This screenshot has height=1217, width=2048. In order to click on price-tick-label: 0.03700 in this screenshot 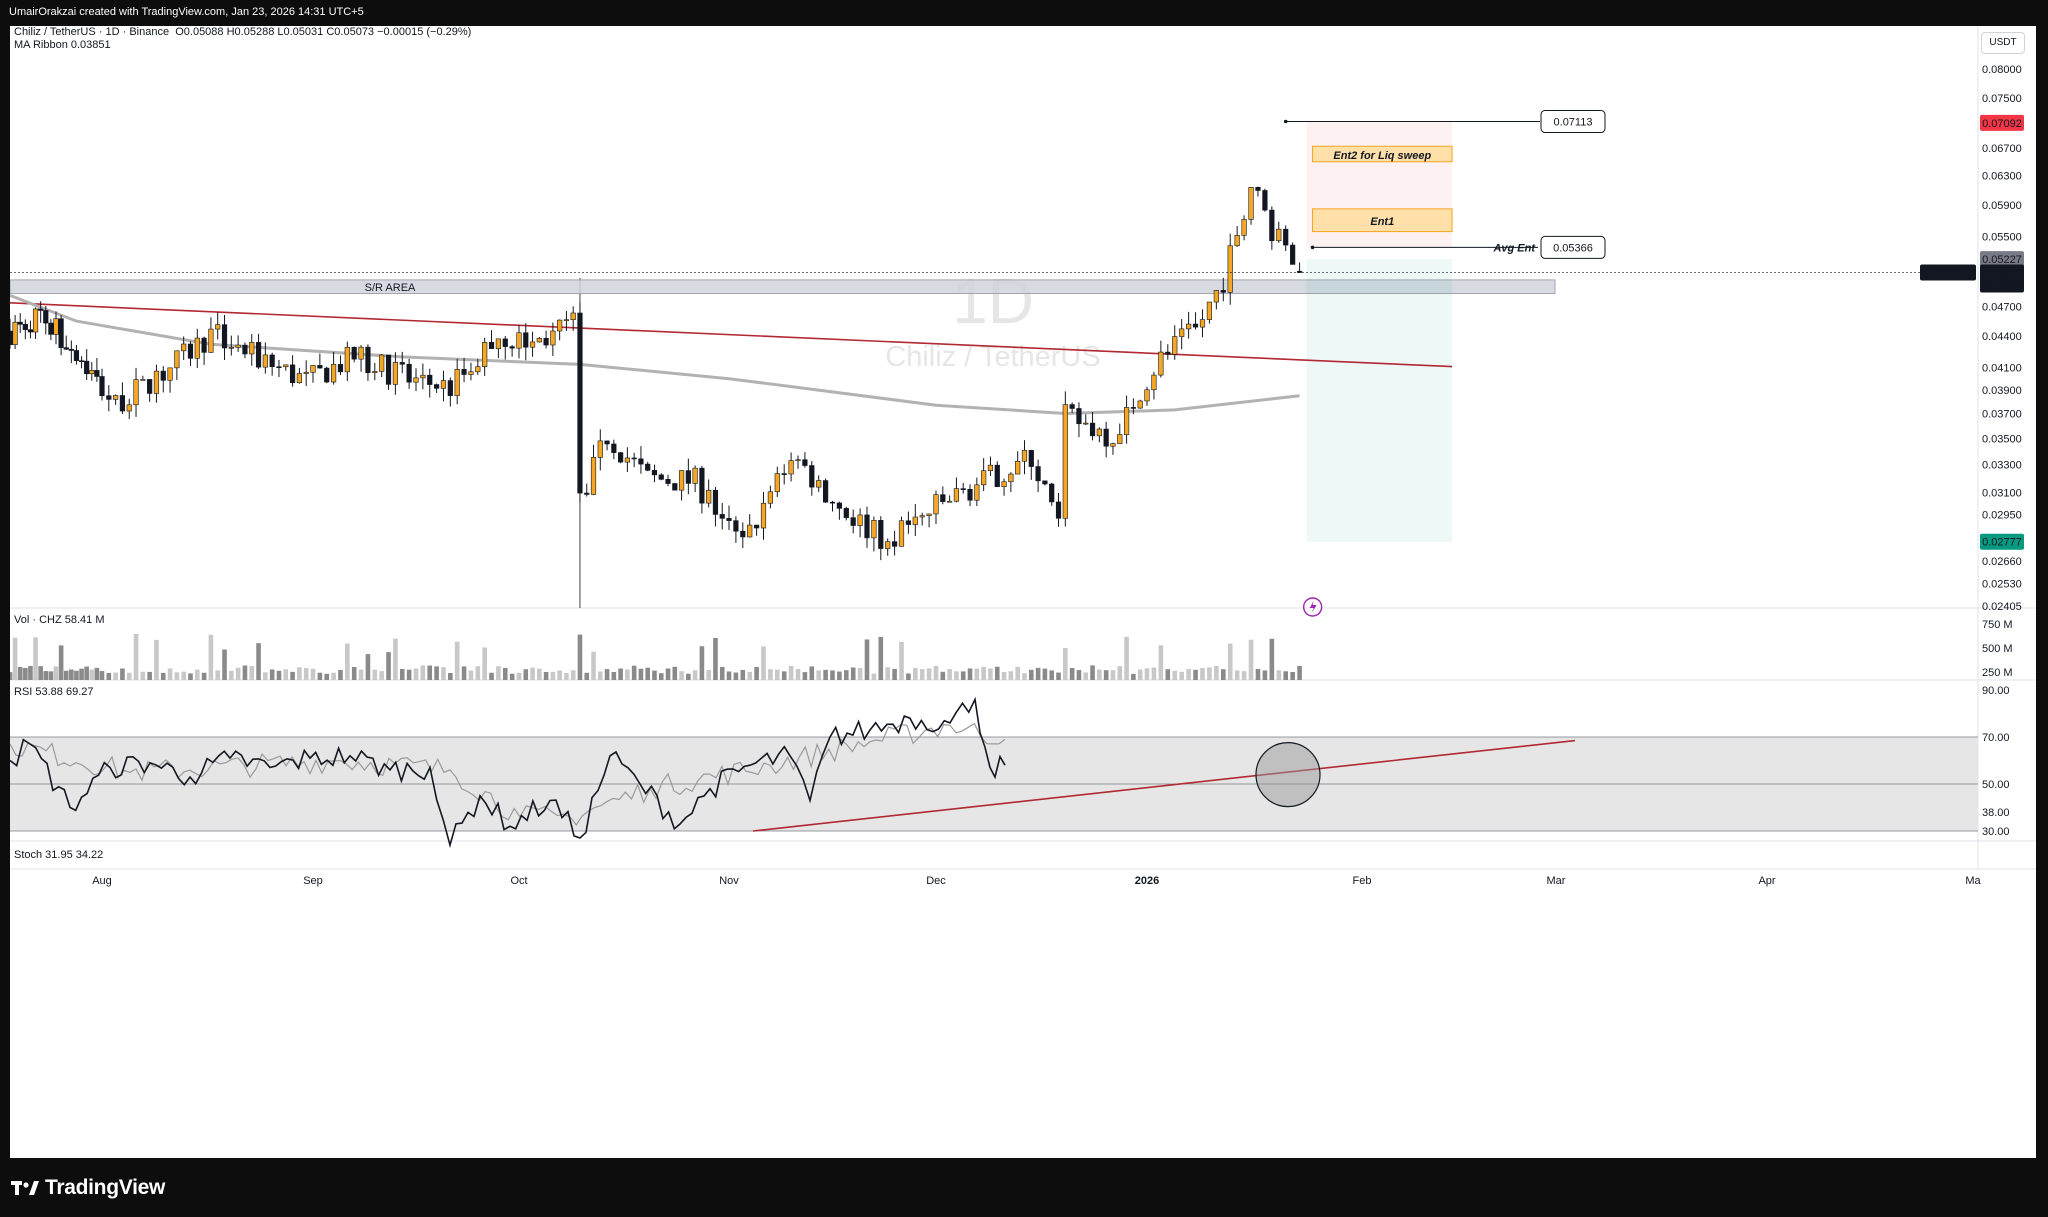, I will do `click(2002, 415)`.